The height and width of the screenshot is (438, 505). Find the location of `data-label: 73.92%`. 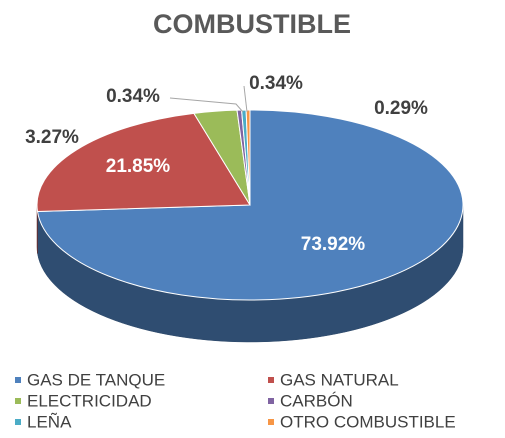

data-label: 73.92% is located at coordinates (333, 244).